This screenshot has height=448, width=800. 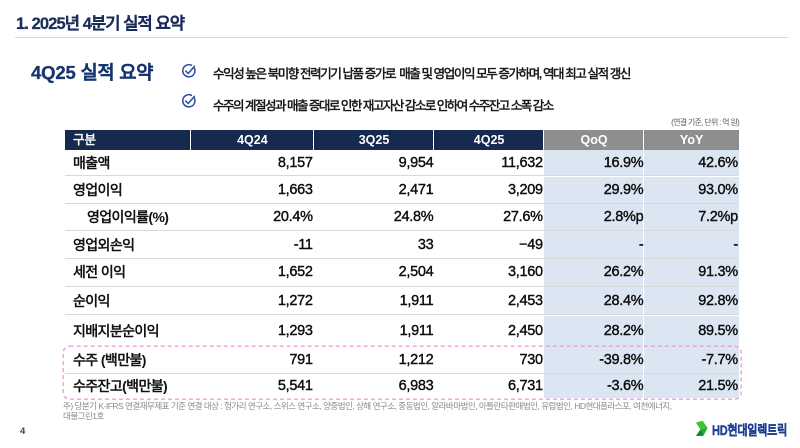 What do you see at coordinates (749, 430) in the screenshot?
I see `svg-text: HD현대일렉트릭` at bounding box center [749, 430].